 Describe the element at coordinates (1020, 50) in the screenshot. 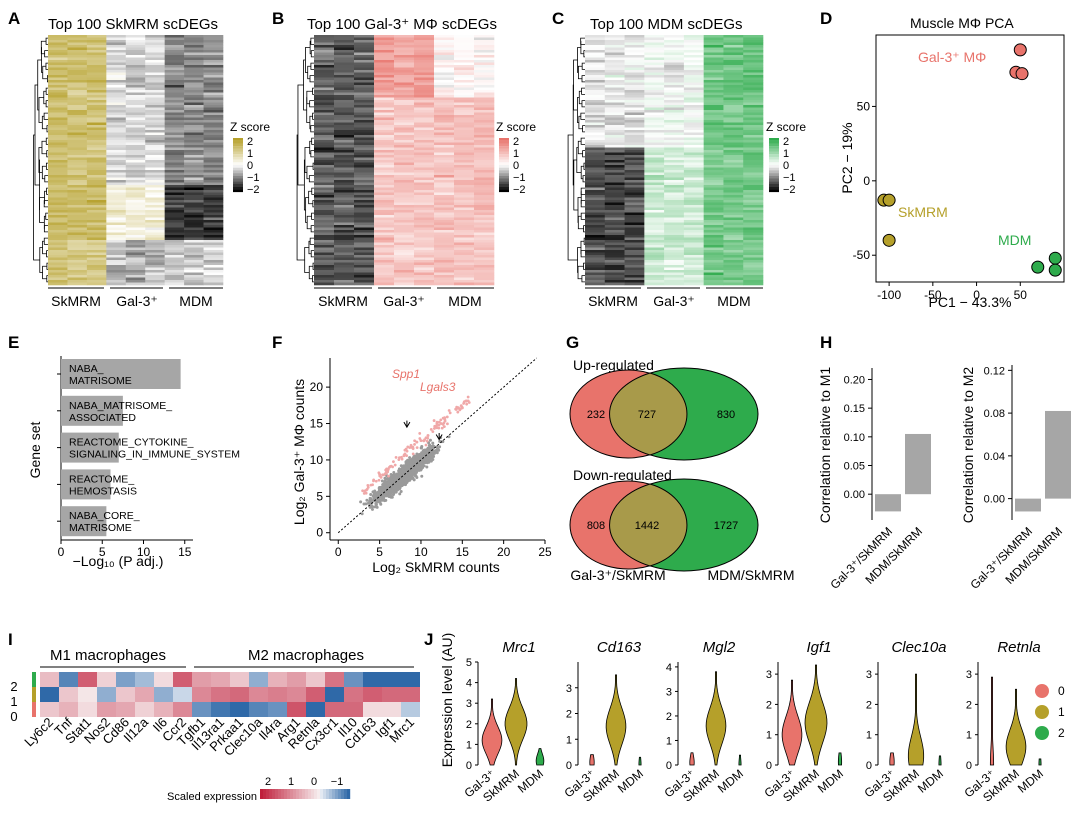

I see `pca-point` at that location.